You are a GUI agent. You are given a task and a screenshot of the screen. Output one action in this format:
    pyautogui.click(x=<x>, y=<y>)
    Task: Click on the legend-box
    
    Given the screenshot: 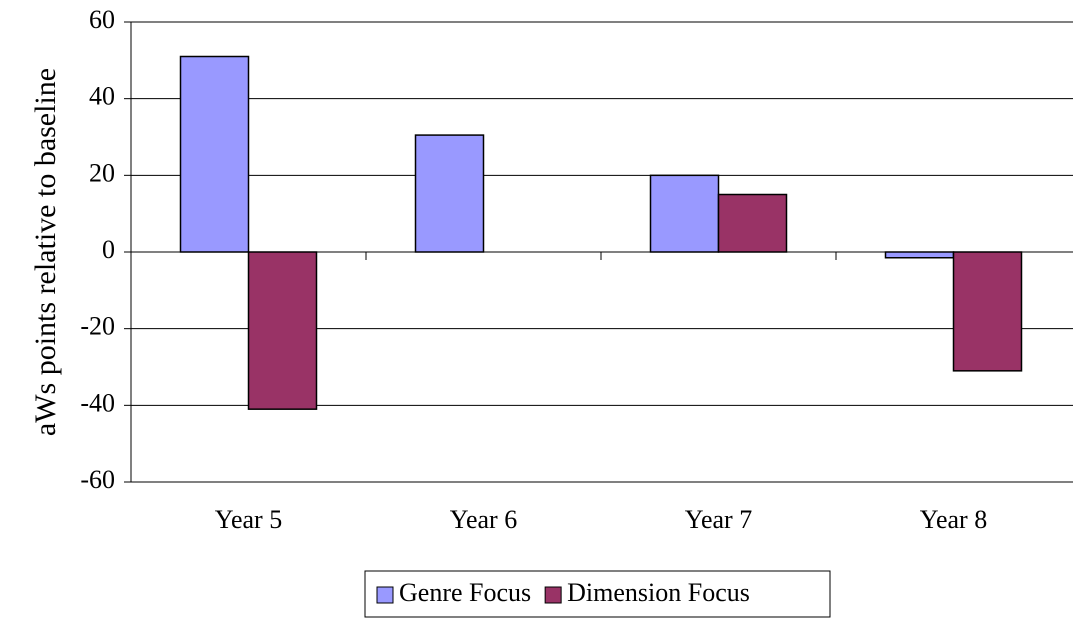 What is the action you would take?
    pyautogui.click(x=597, y=594)
    